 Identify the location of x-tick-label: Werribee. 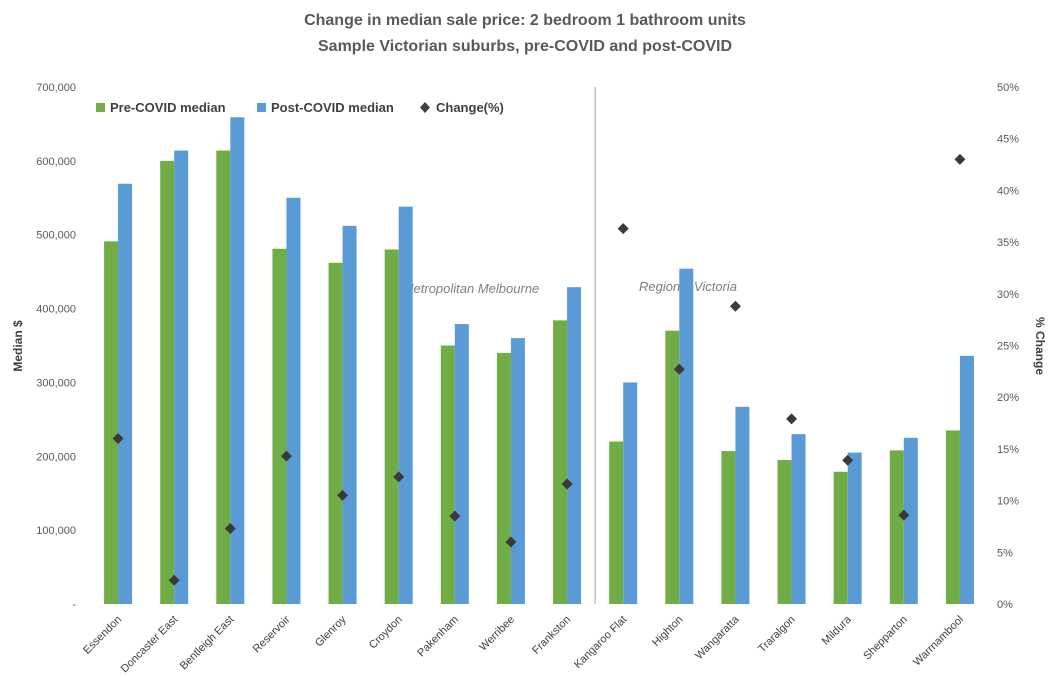
(497, 634).